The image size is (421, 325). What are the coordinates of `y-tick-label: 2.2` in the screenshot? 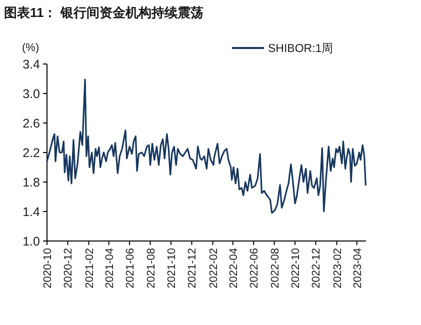 It's located at (31, 153).